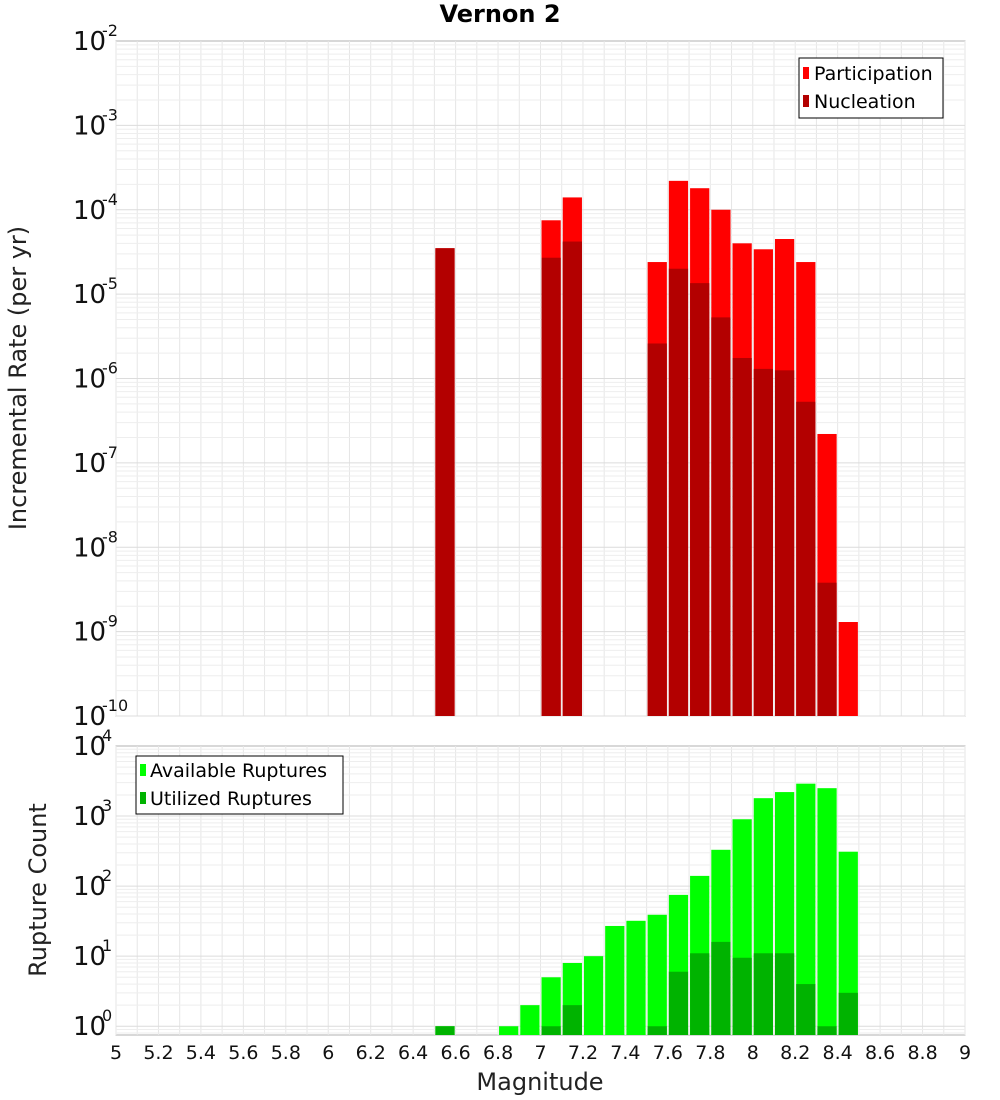 The height and width of the screenshot is (1100, 1000). I want to click on utilized-legend-label: Utilized Ruptures, so click(231, 799).